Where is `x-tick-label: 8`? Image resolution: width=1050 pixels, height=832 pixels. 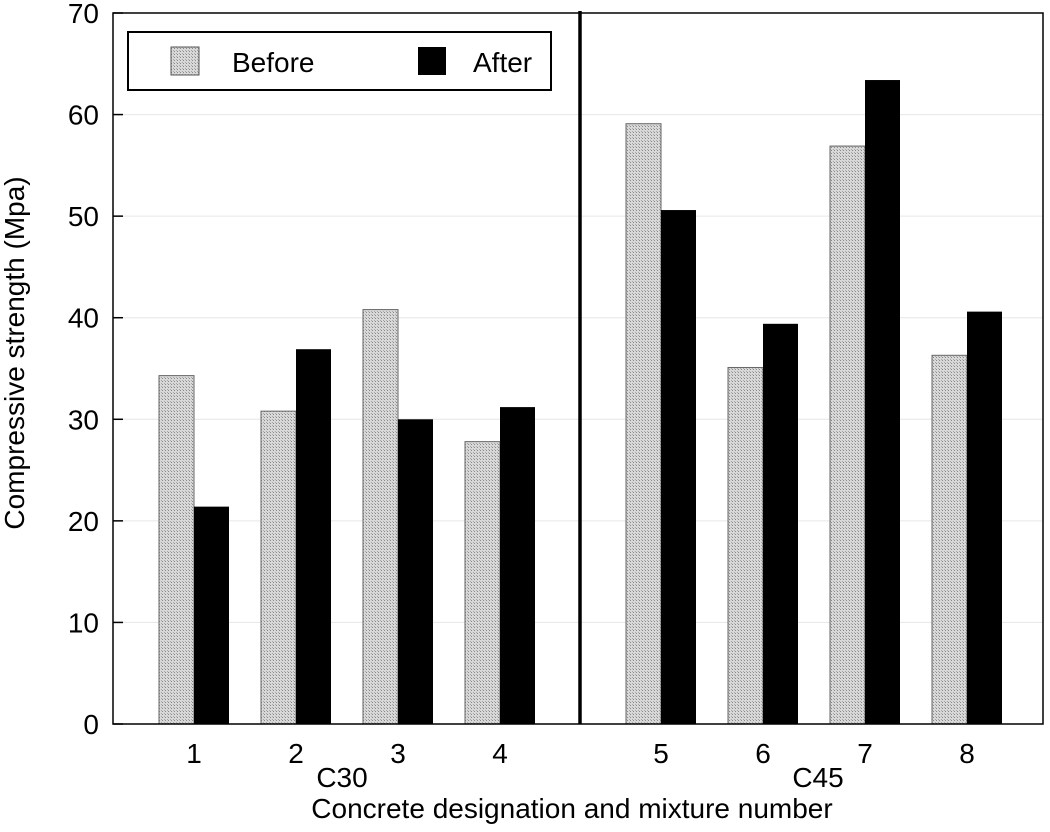 x-tick-label: 8 is located at coordinates (967, 753).